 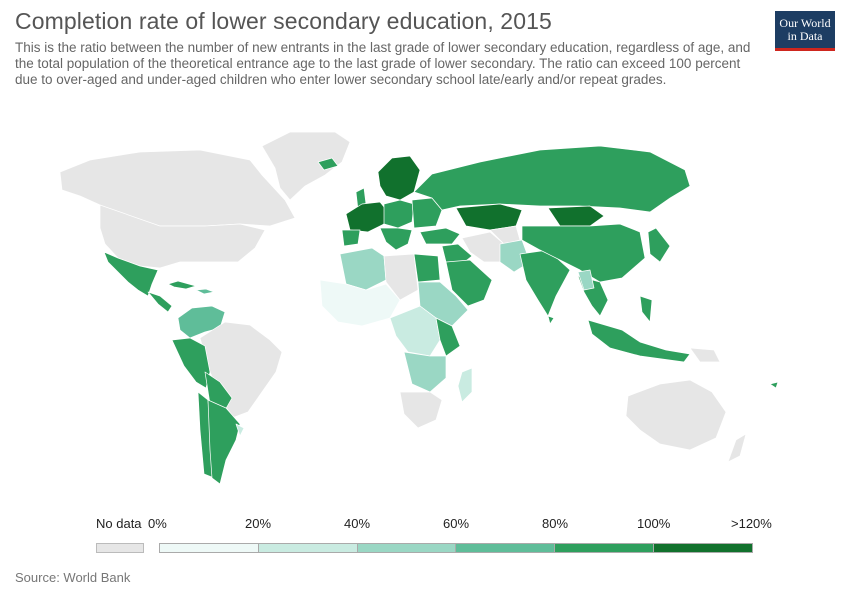 What do you see at coordinates (737, 448) in the screenshot?
I see `region-new-zealand` at bounding box center [737, 448].